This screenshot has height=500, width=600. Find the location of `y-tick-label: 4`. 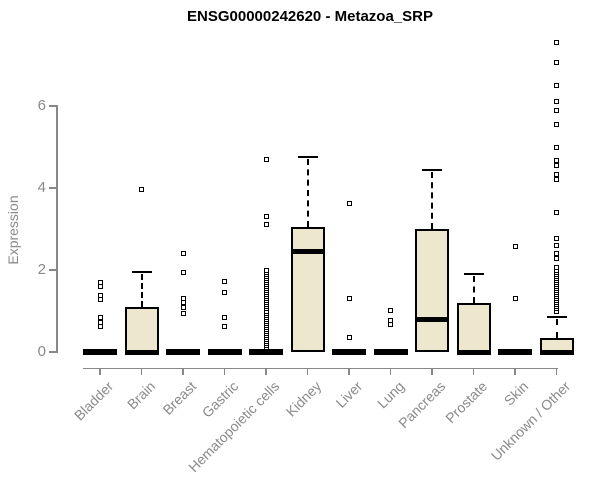

y-tick-label: 4 is located at coordinates (41, 187).